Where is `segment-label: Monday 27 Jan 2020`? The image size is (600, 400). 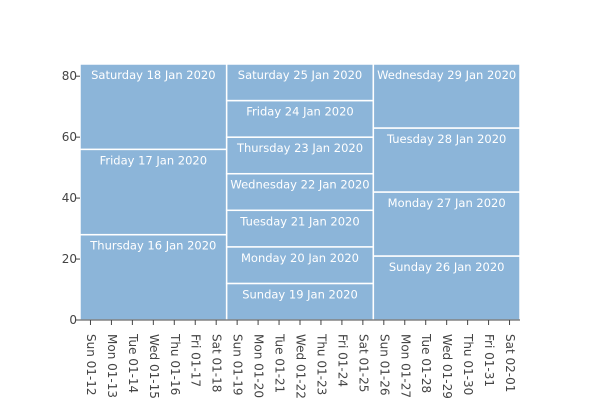 segment-label: Monday 27 Jan 2020 is located at coordinates (447, 203).